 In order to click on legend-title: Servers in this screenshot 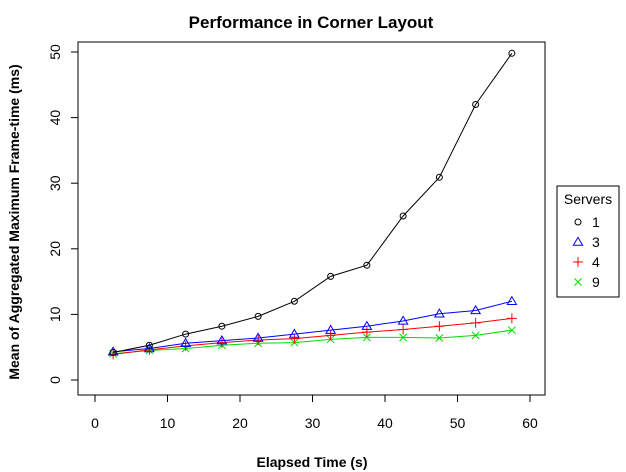, I will do `click(588, 199)`.